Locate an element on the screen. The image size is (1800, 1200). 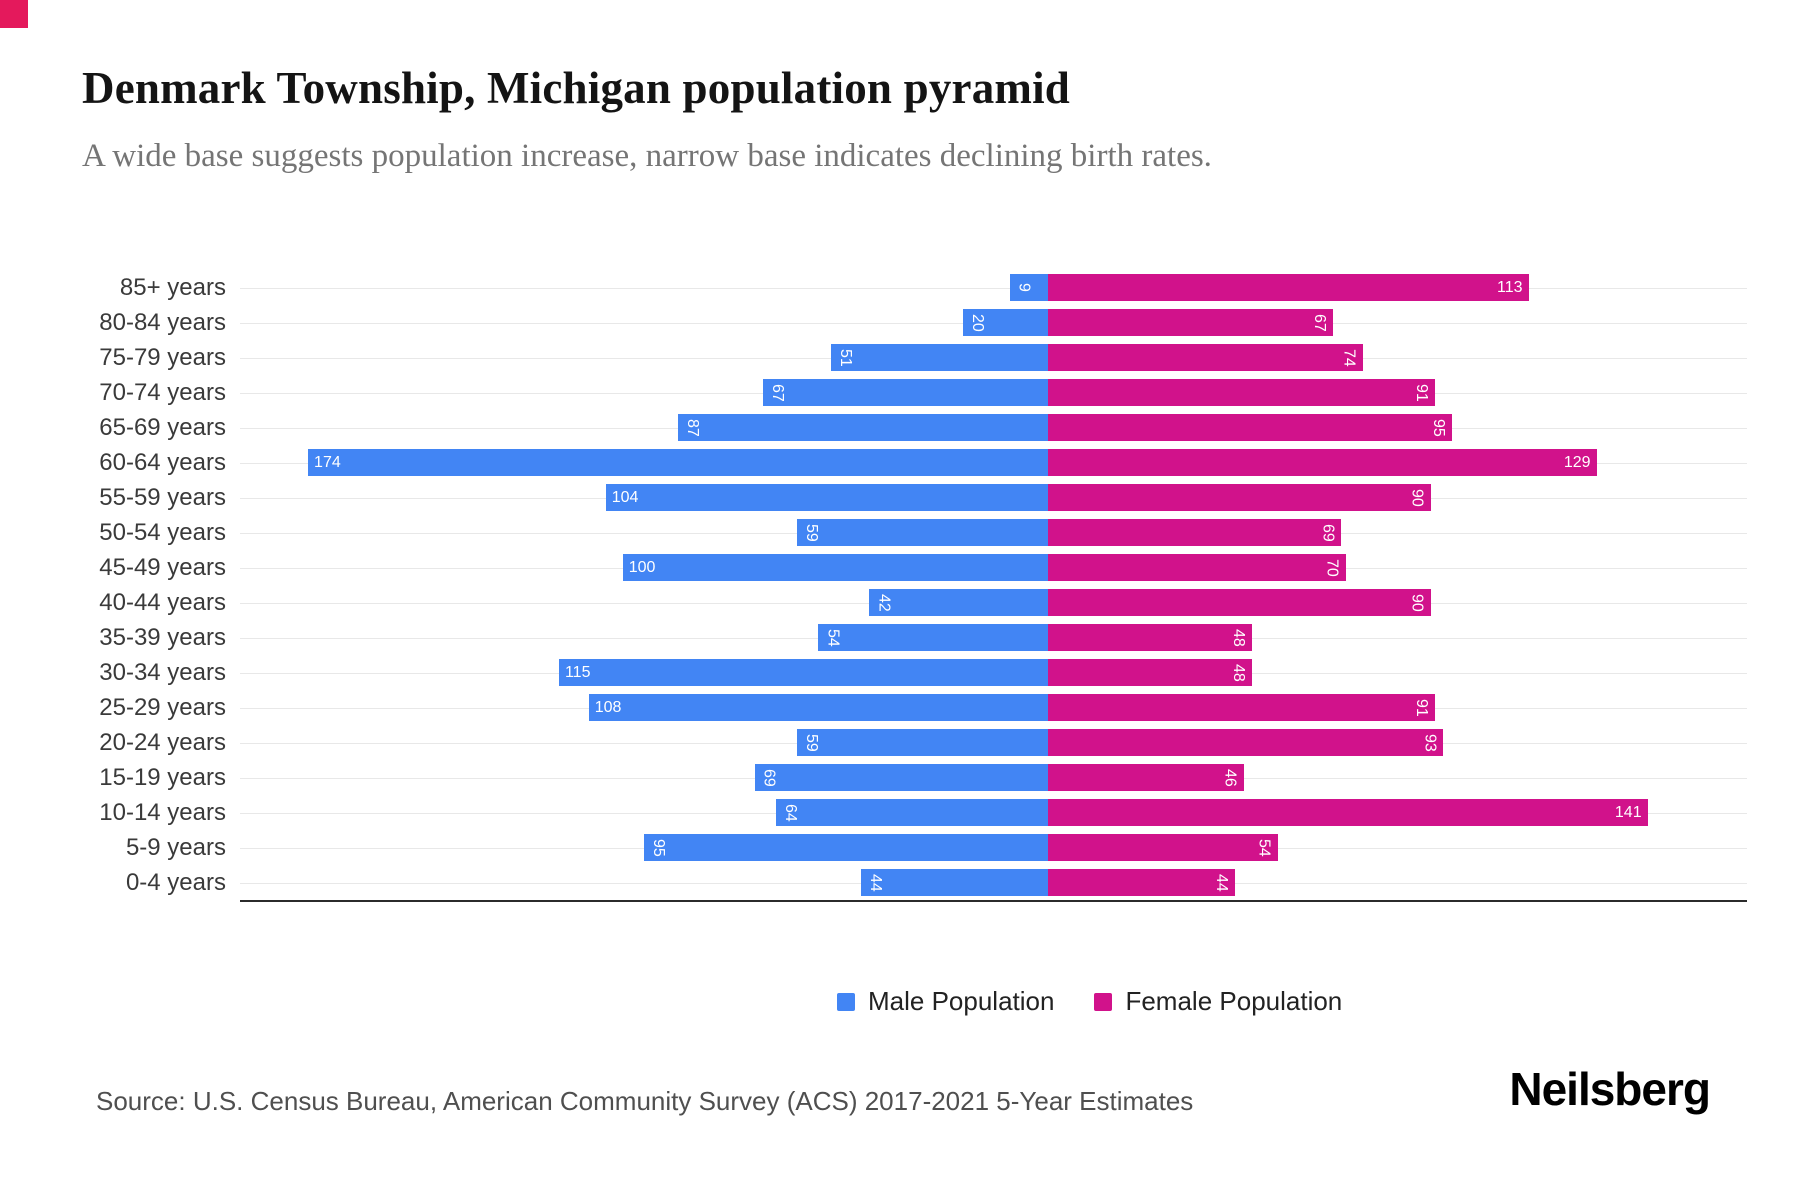
pyramid-row: 75-79 years 51 74 is located at coordinates (873, 357).